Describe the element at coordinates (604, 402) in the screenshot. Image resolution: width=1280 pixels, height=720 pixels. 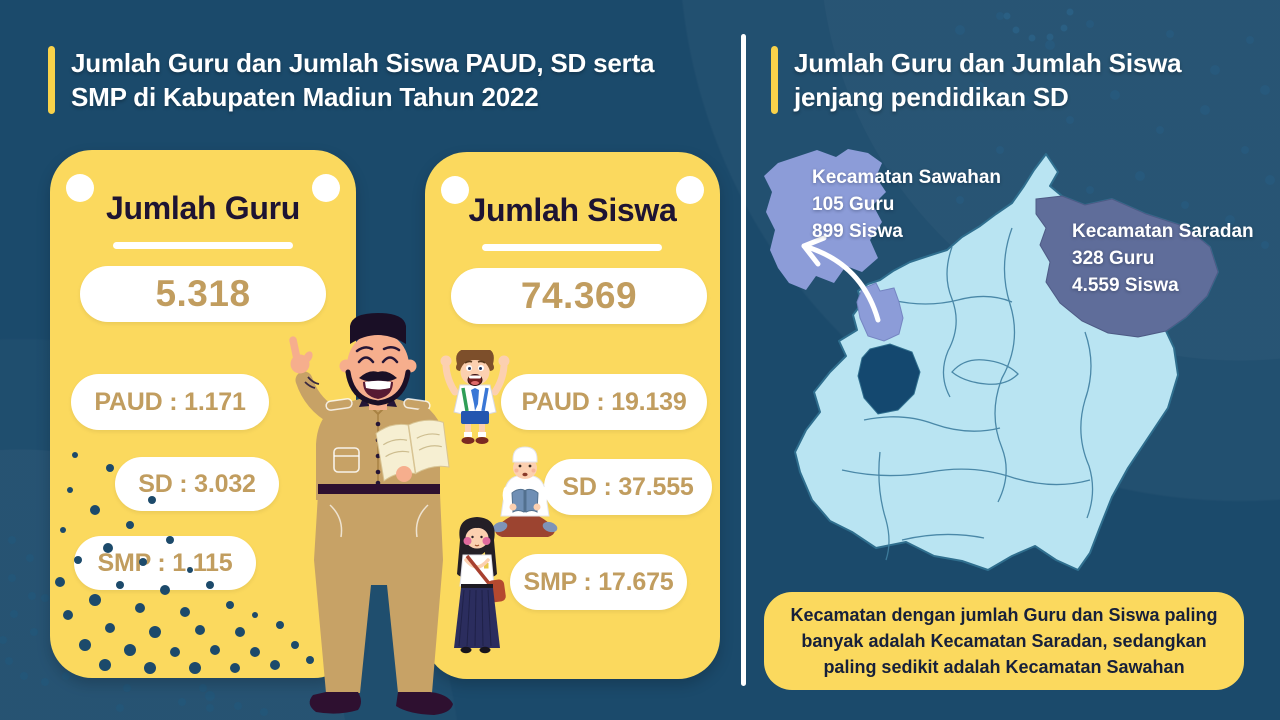
I see `siswa-paud-pill: PAUD : 19.139` at that location.